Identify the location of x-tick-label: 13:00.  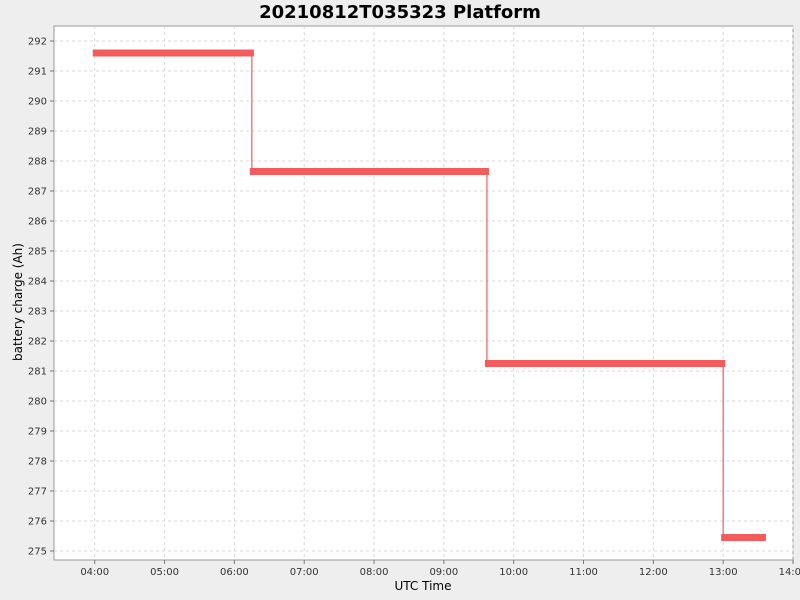
(723, 572).